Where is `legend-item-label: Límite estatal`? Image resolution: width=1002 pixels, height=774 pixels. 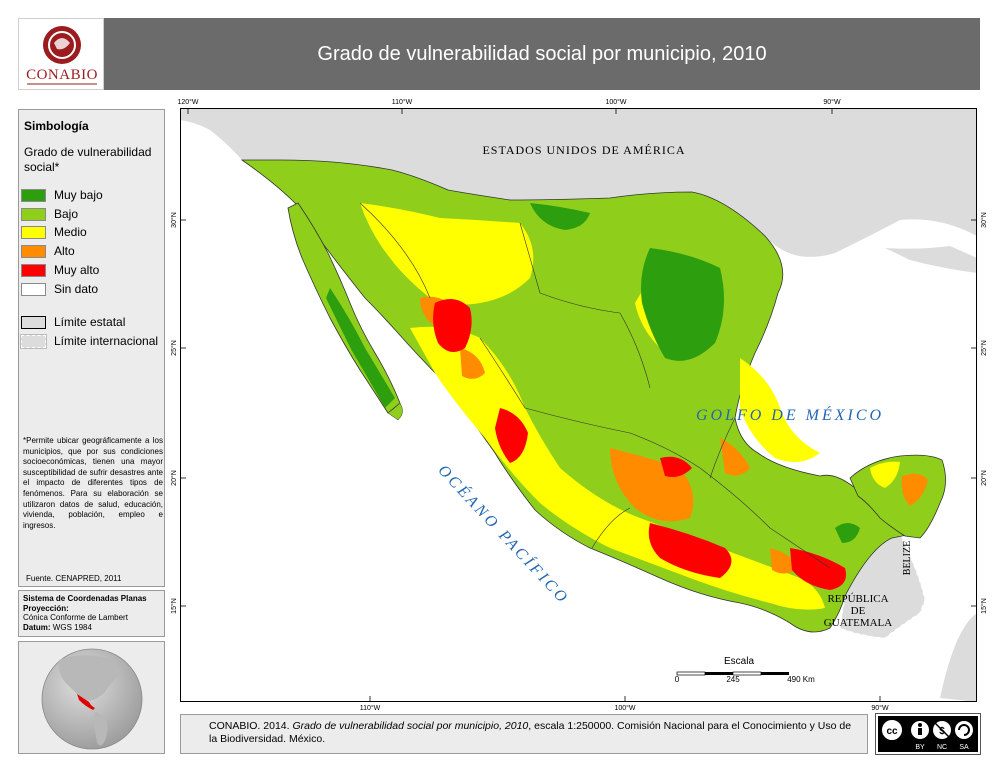 legend-item-label: Límite estatal is located at coordinates (90, 322).